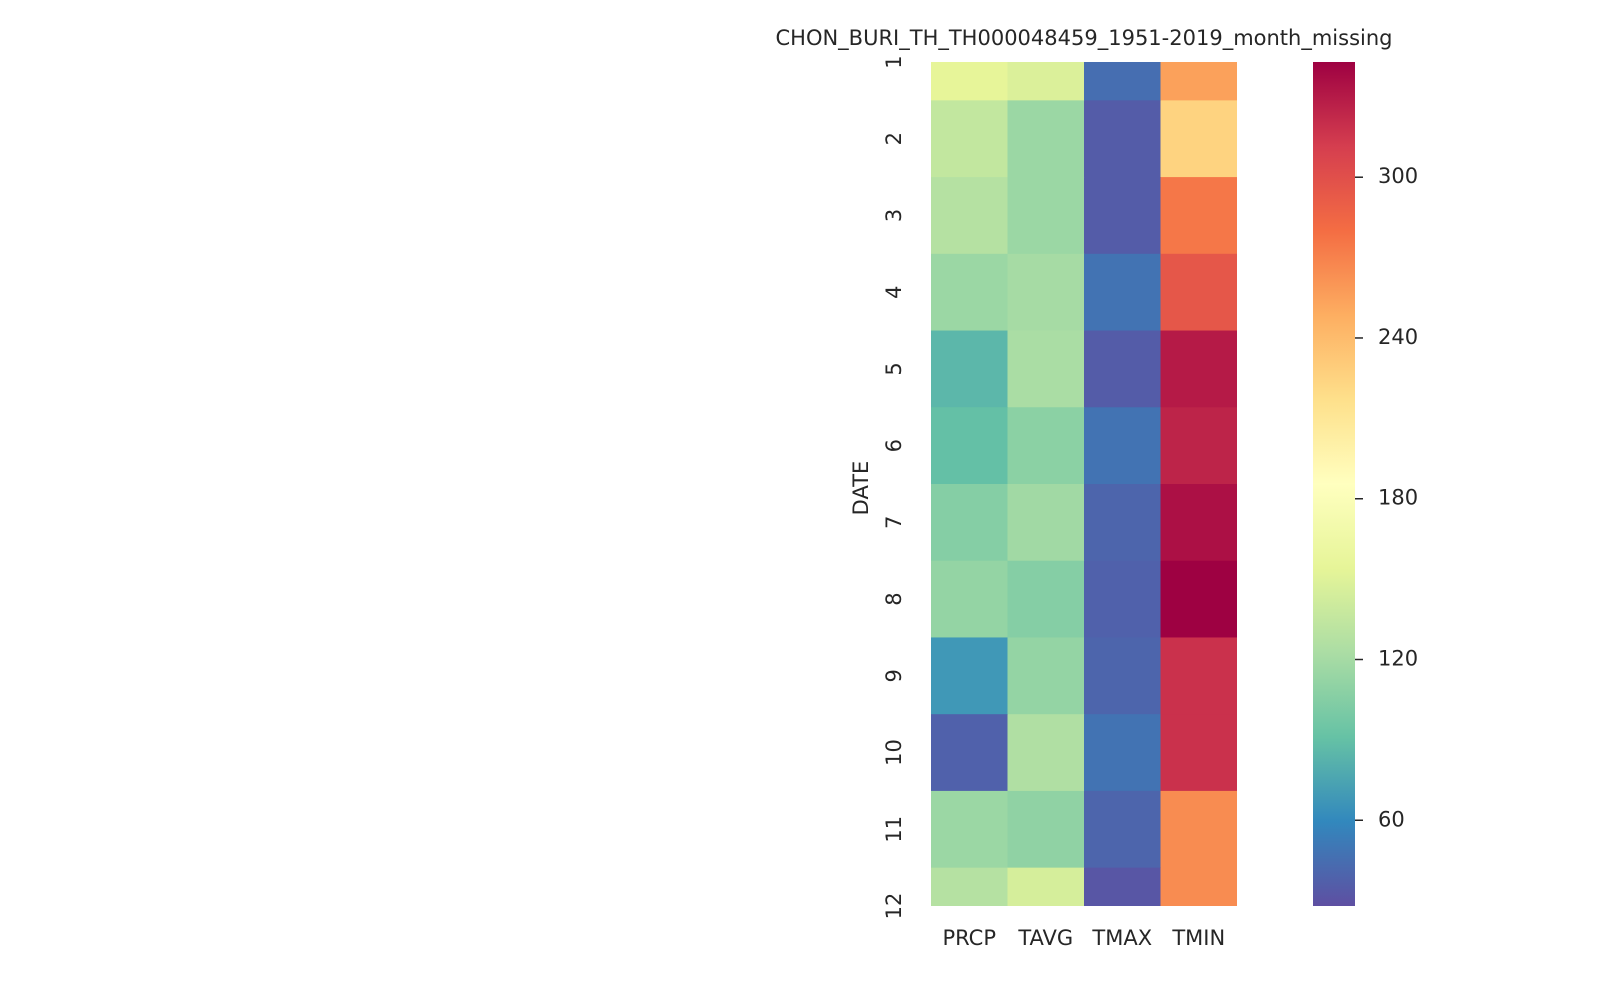 Image resolution: width=1600 pixels, height=1000 pixels. I want to click on x-tick-label: TAVG, so click(1045, 938).